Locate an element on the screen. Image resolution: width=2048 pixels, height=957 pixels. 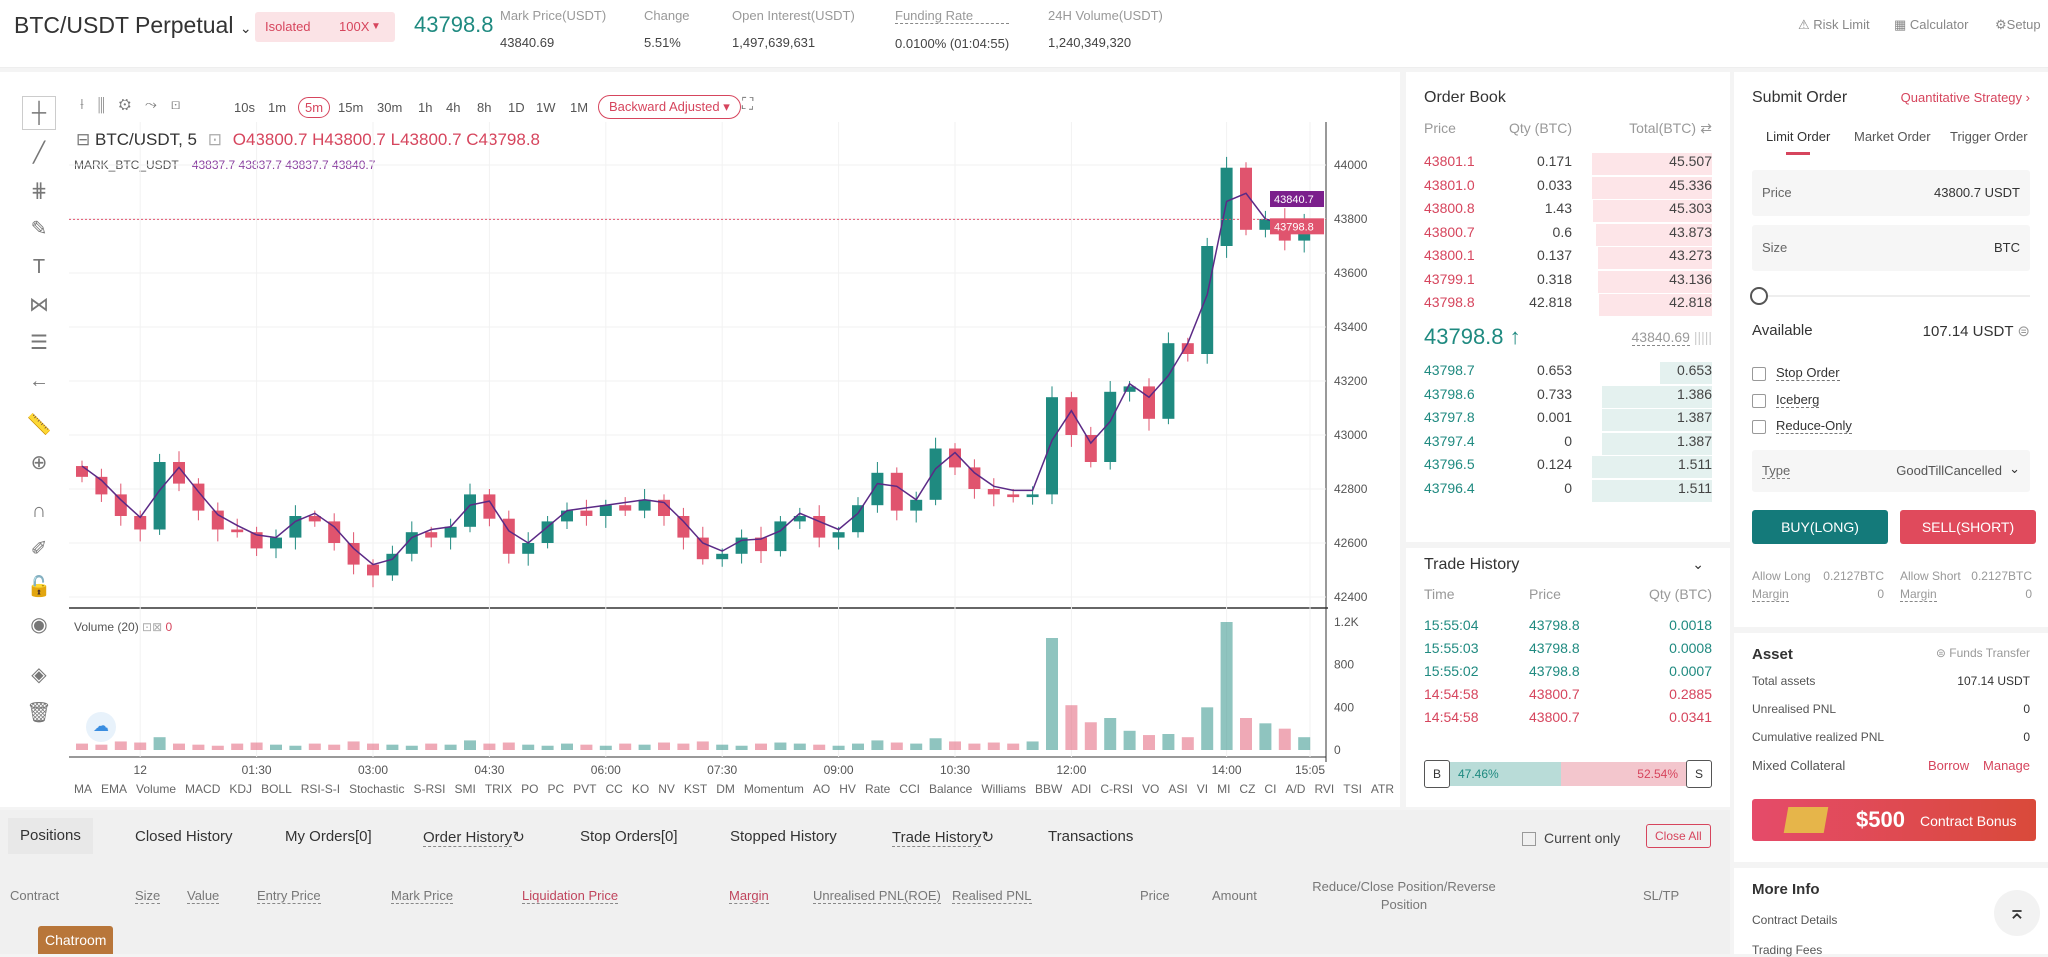
indicator-mi: MI is located at coordinates (1224, 789).